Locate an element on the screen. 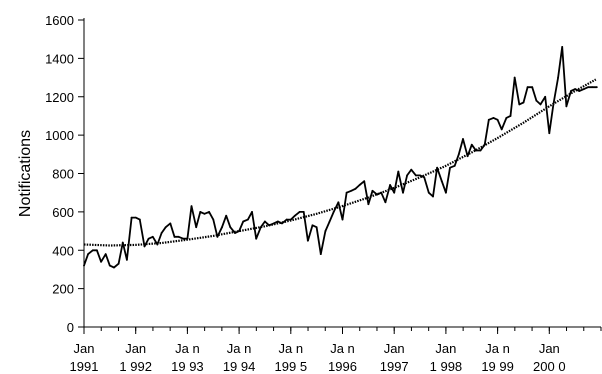 This screenshot has height=374, width=602. y-tick-label: 0 is located at coordinates (70, 327).